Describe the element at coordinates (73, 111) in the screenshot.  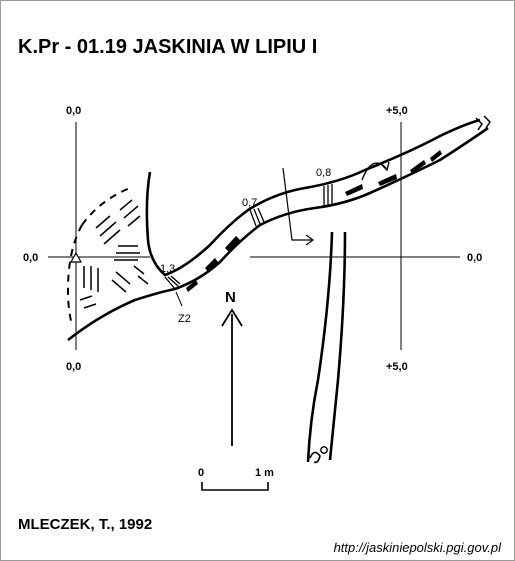
I see `grid-label-left-top: 0,0` at that location.